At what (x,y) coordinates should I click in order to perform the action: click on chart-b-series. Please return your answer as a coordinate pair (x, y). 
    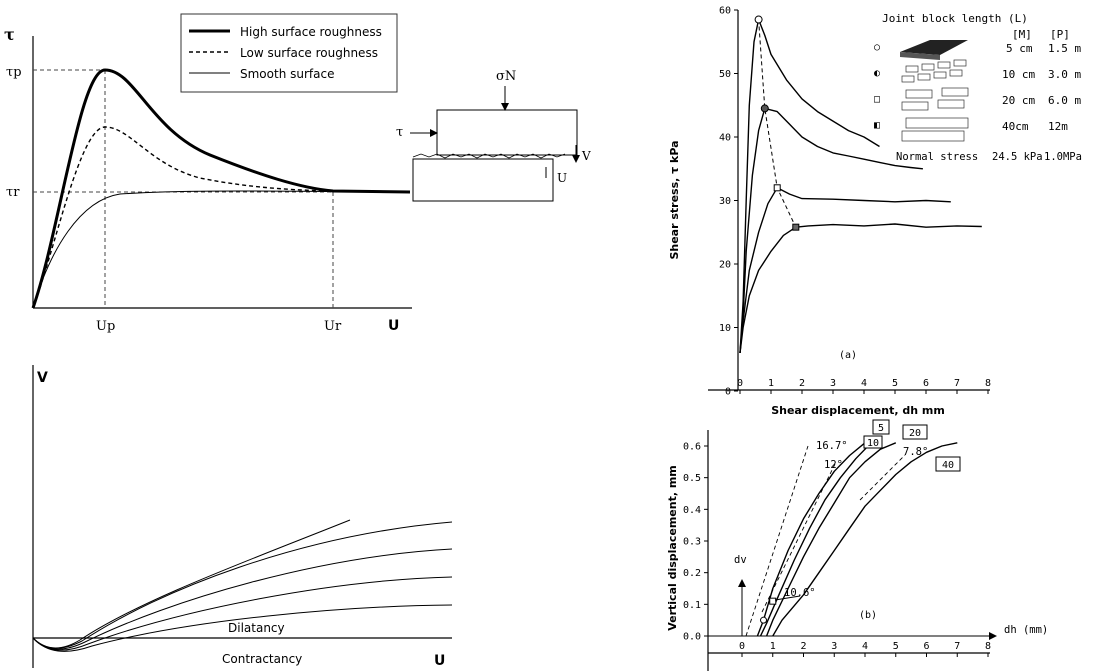
    Looking at the image, I should click on (857, 538).